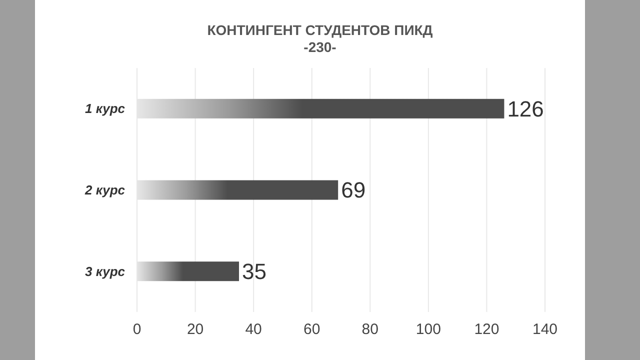  What do you see at coordinates (428, 329) in the screenshot?
I see `x-tick-label: 100` at bounding box center [428, 329].